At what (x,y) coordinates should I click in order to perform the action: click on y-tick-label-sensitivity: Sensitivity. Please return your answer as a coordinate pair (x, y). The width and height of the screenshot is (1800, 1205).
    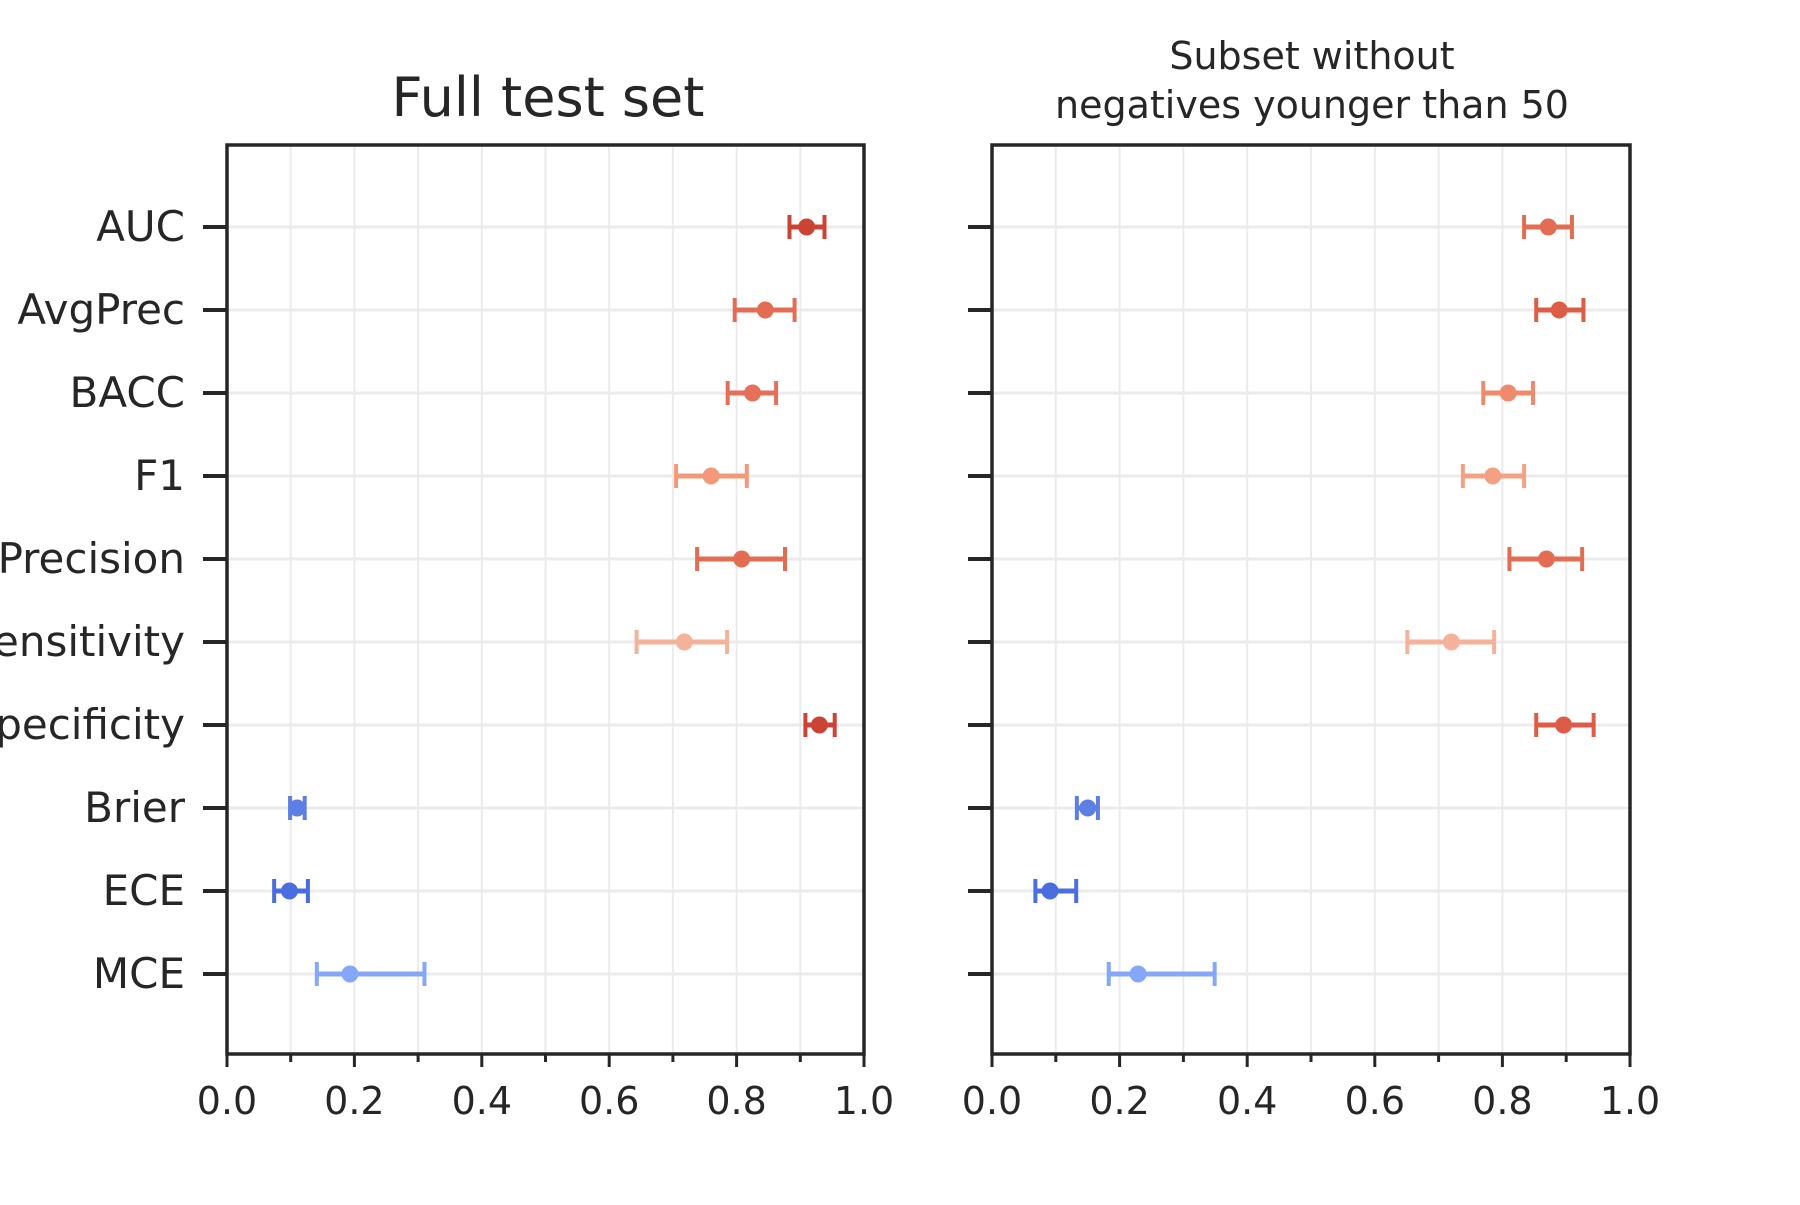
    Looking at the image, I should click on (92, 641).